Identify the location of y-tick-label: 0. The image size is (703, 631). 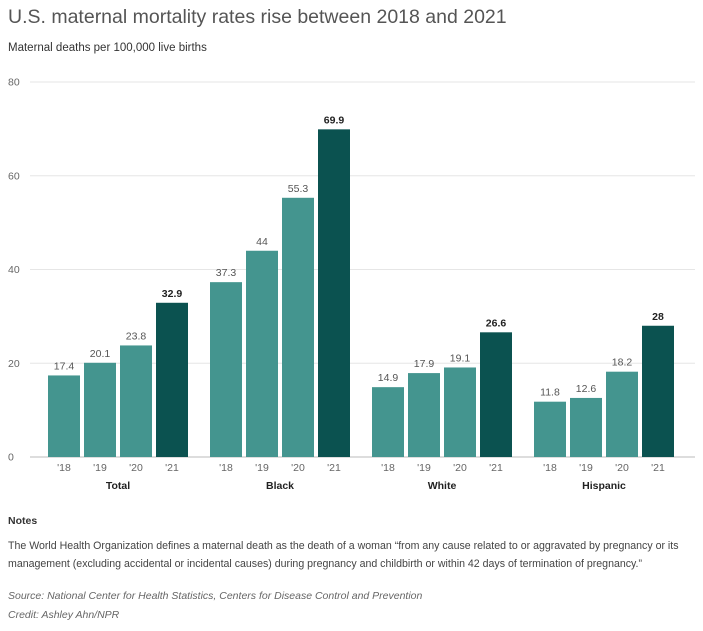
(11, 458).